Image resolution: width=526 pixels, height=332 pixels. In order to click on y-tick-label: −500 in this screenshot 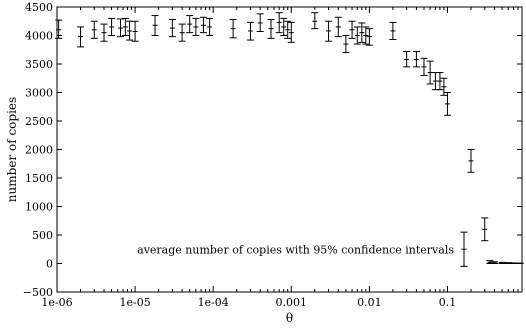, I will do `click(38, 292)`.